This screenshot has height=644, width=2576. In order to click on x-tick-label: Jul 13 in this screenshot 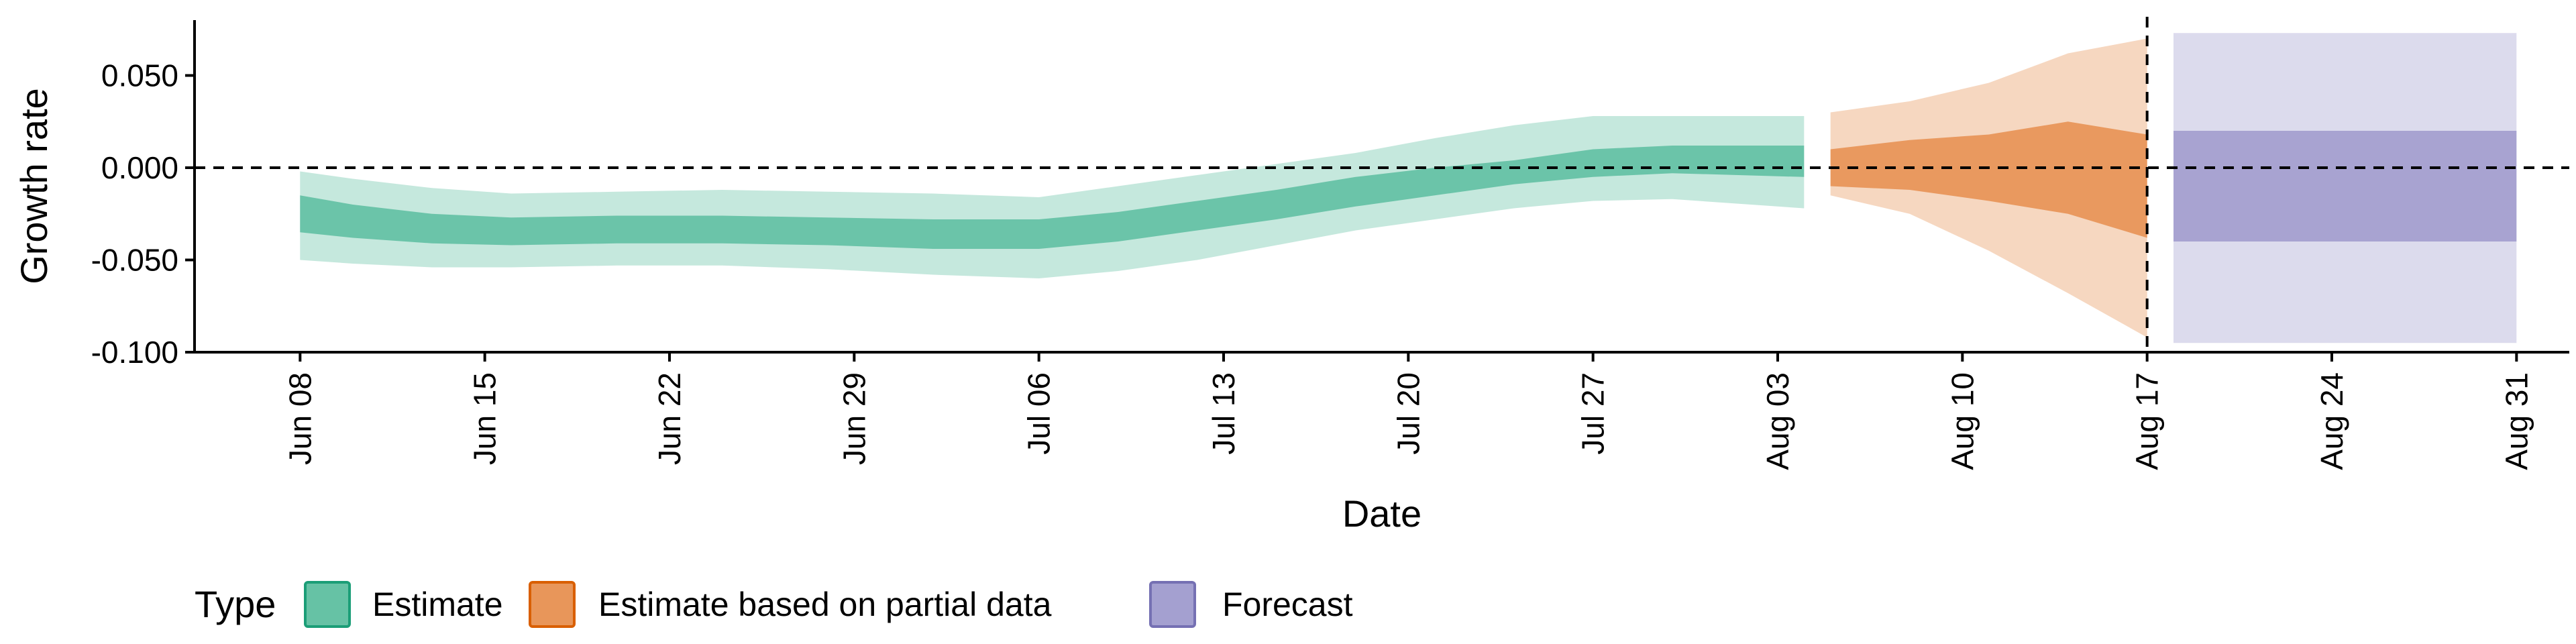, I will do `click(1223, 413)`.